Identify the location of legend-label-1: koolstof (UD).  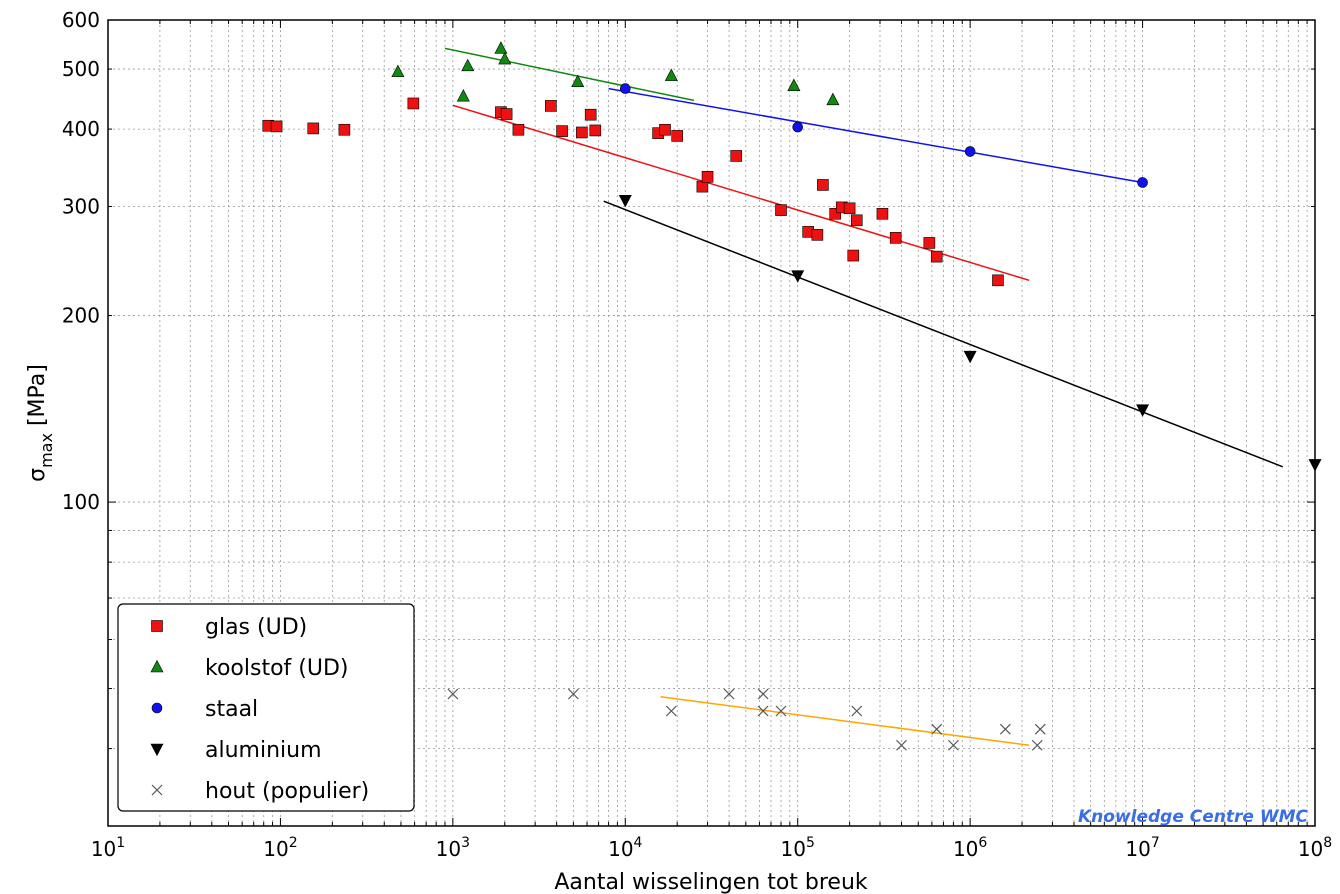
(276, 668).